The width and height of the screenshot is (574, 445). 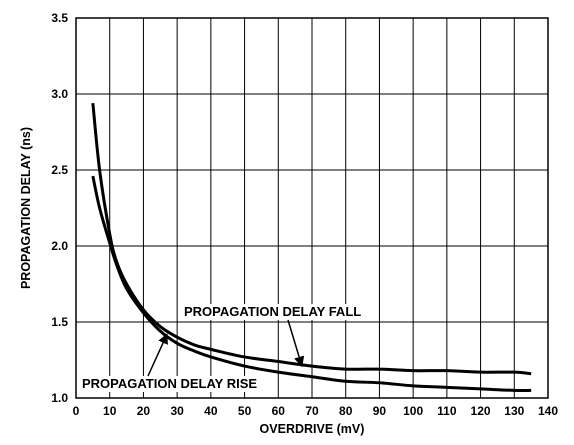 I want to click on x-tick-labels: 0 10 20 30 40 50 60 70 80 90 100 110 120 130 140, so click(x=316, y=411).